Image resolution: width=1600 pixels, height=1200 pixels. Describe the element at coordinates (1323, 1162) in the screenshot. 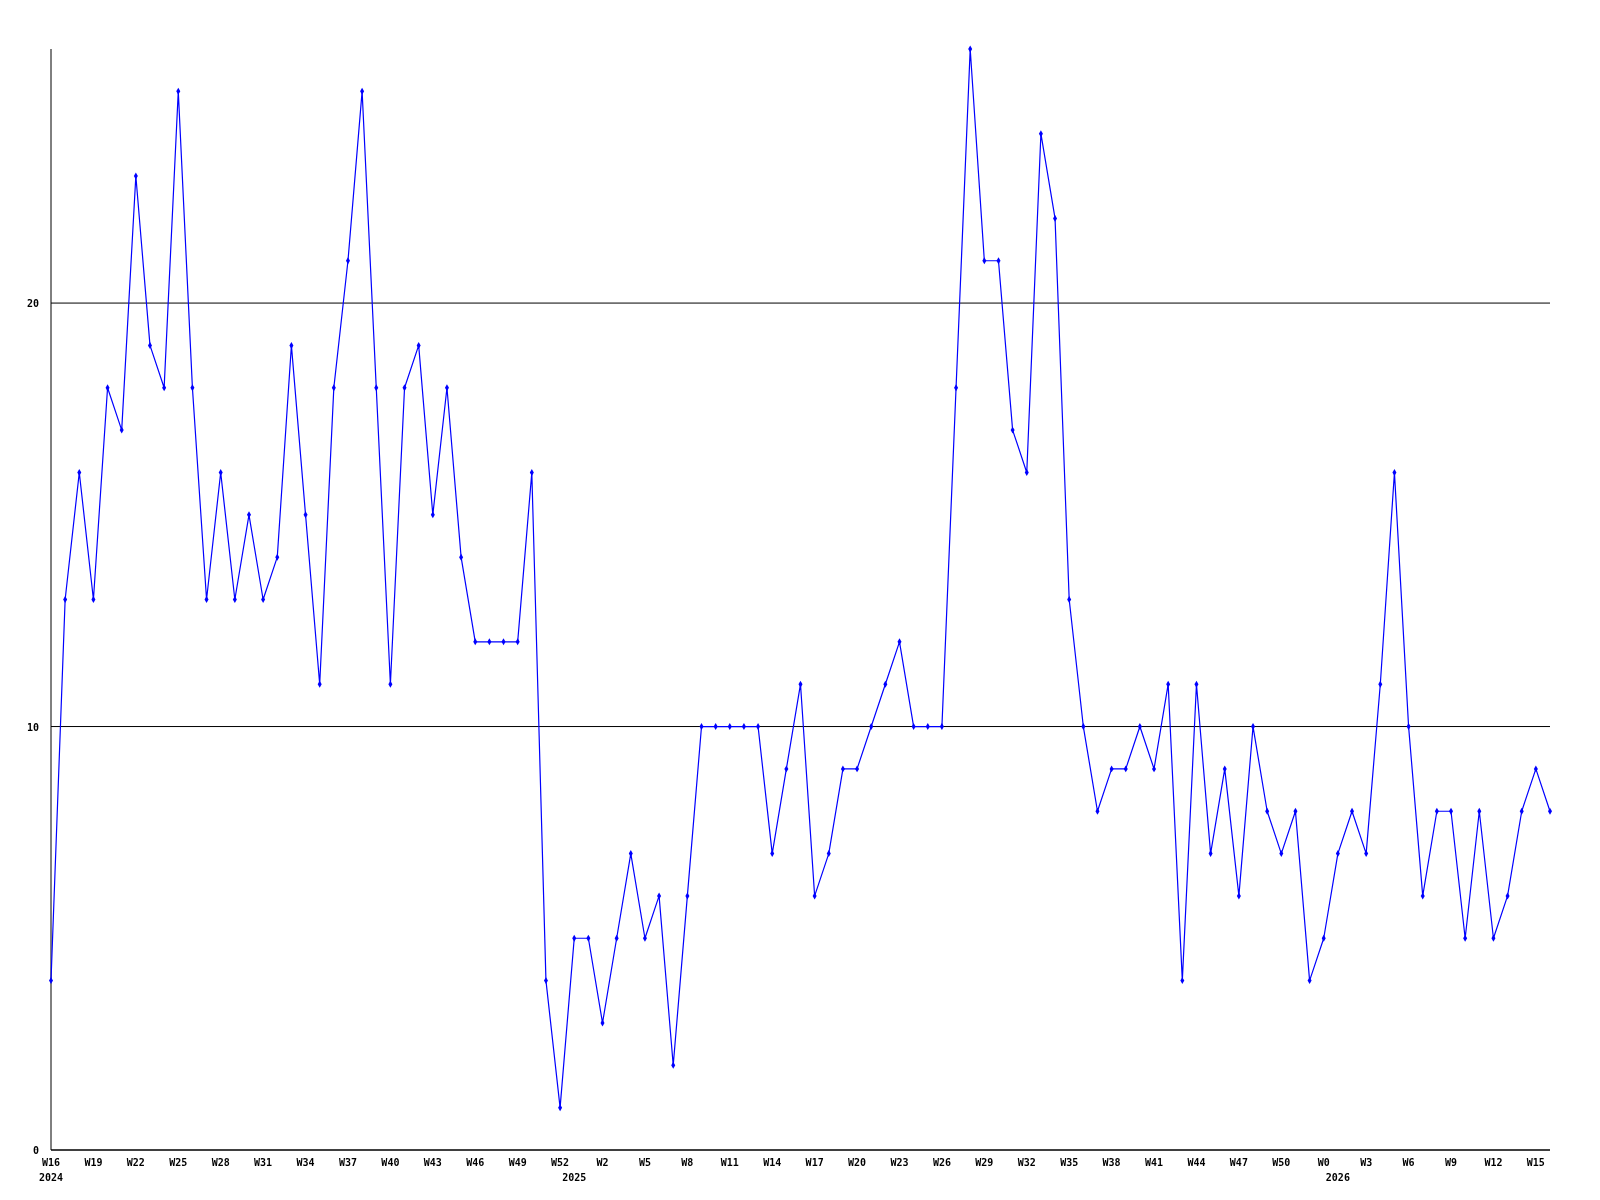

I see `x-tick-label: W0` at that location.